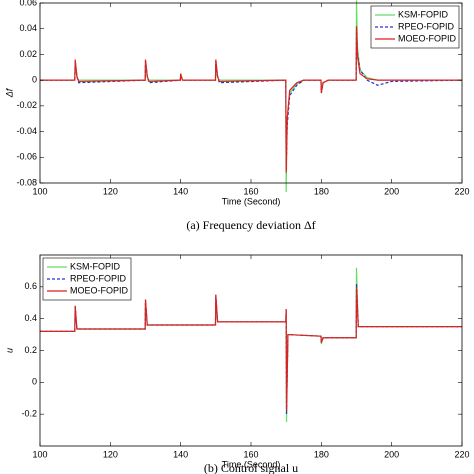 The image size is (474, 474). I want to click on y-tick-label: 0.02, so click(28, 54).